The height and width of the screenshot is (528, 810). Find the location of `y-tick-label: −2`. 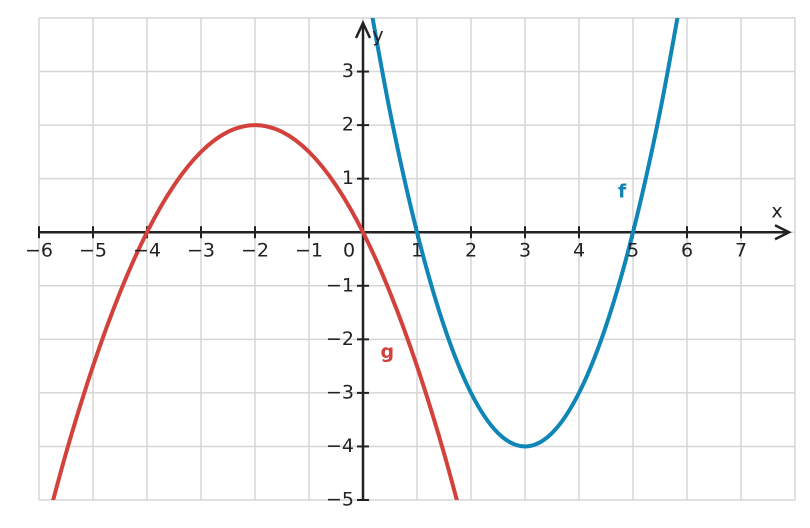

y-tick-label: −2 is located at coordinates (340, 339).